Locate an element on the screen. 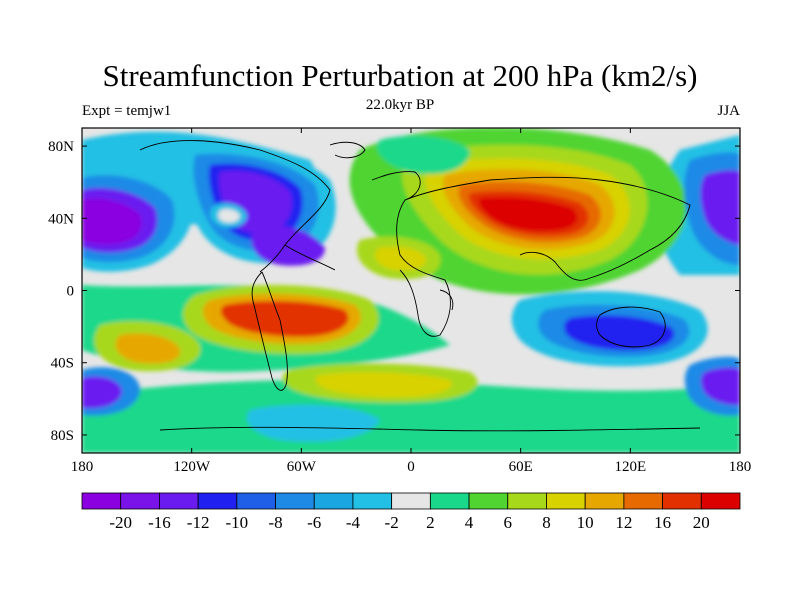  x-tick-label: 120E is located at coordinates (630, 467).